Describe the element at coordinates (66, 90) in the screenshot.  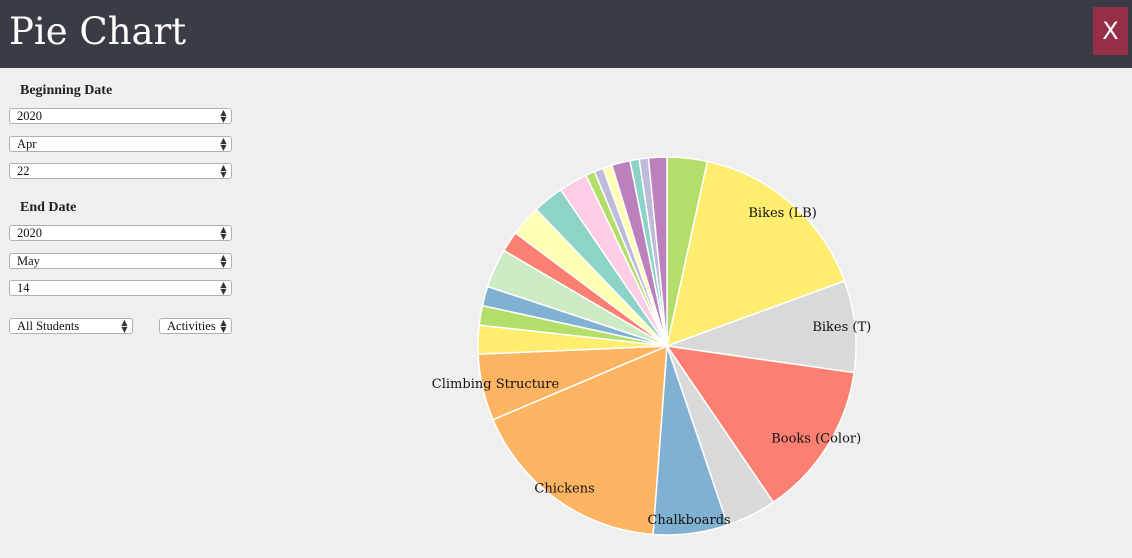
I see `beginning-date-label: Beginning Date` at that location.